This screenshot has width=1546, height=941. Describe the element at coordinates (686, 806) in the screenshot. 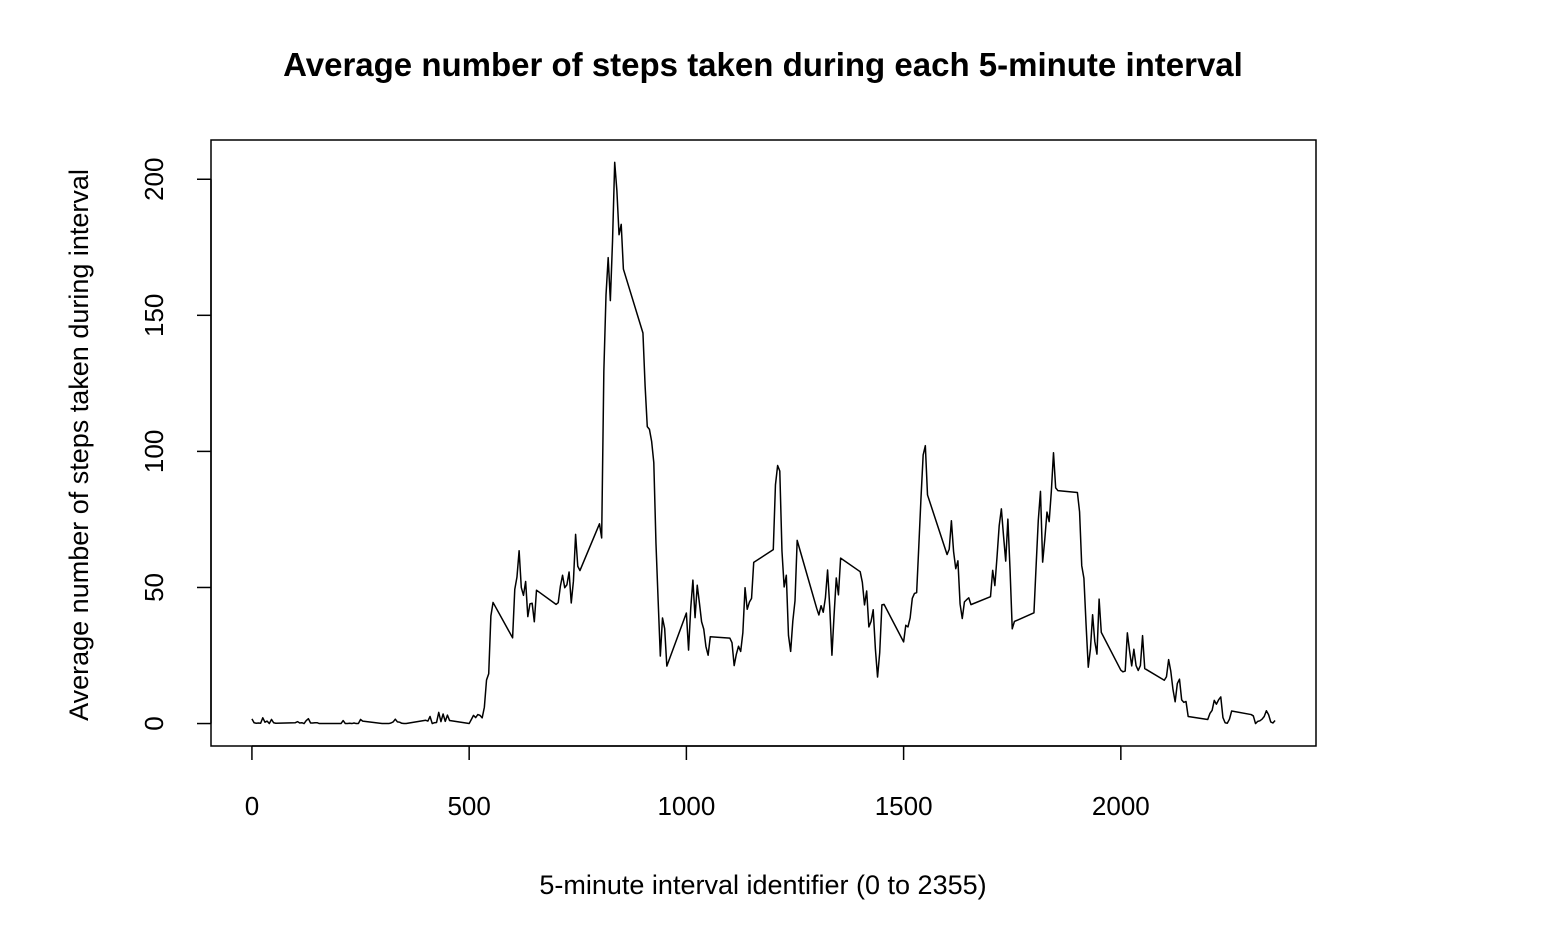

I see `x-tick-label: 1000` at that location.